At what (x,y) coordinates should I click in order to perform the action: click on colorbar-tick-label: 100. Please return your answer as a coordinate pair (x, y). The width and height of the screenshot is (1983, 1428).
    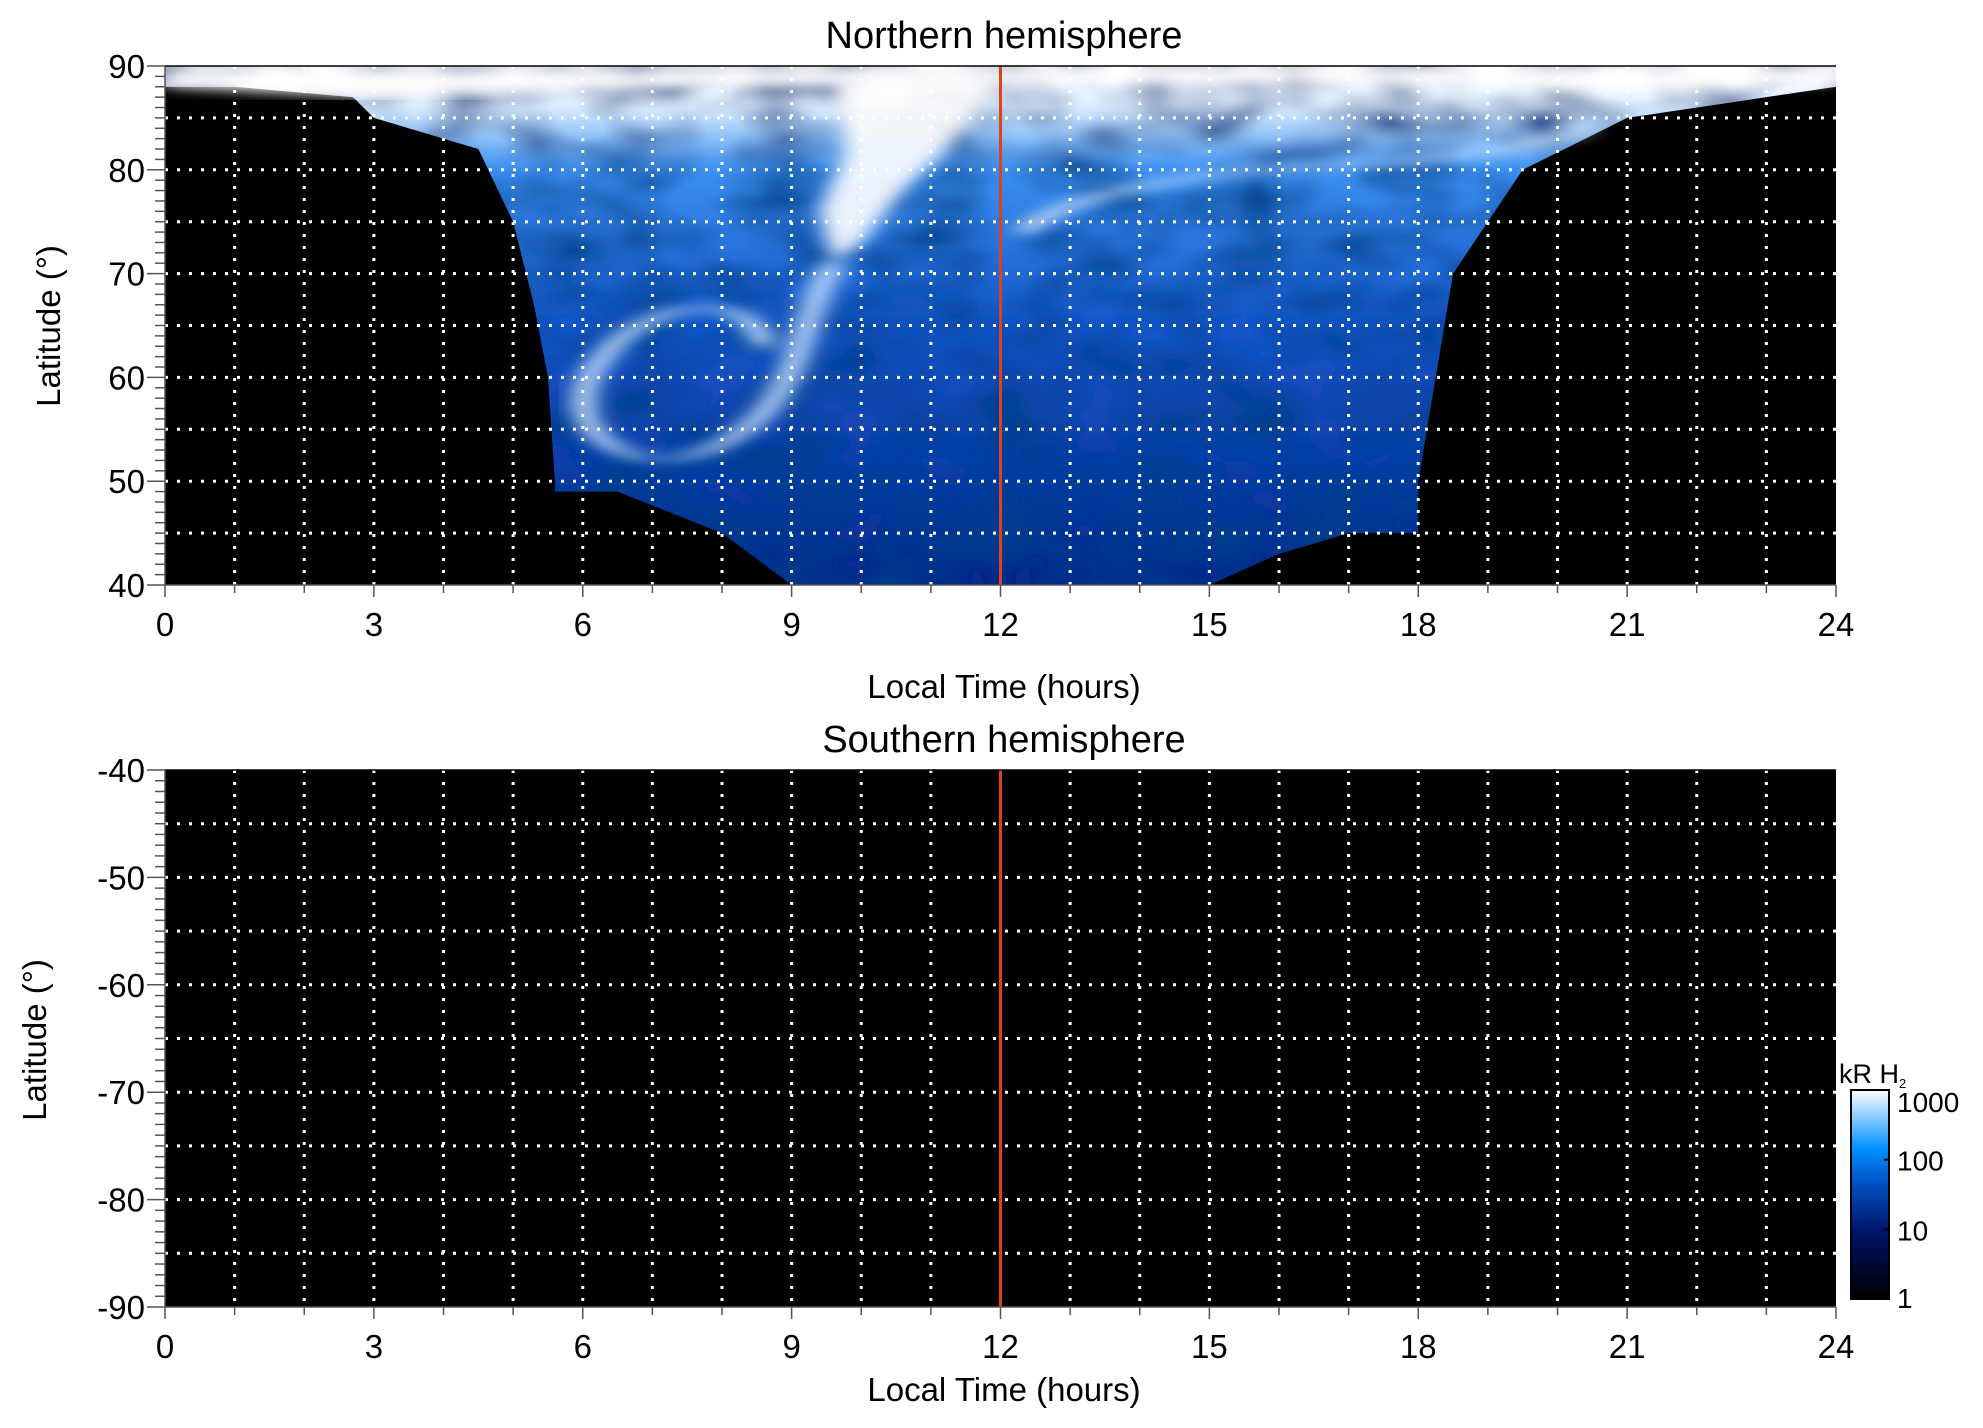
    Looking at the image, I should click on (1920, 1161).